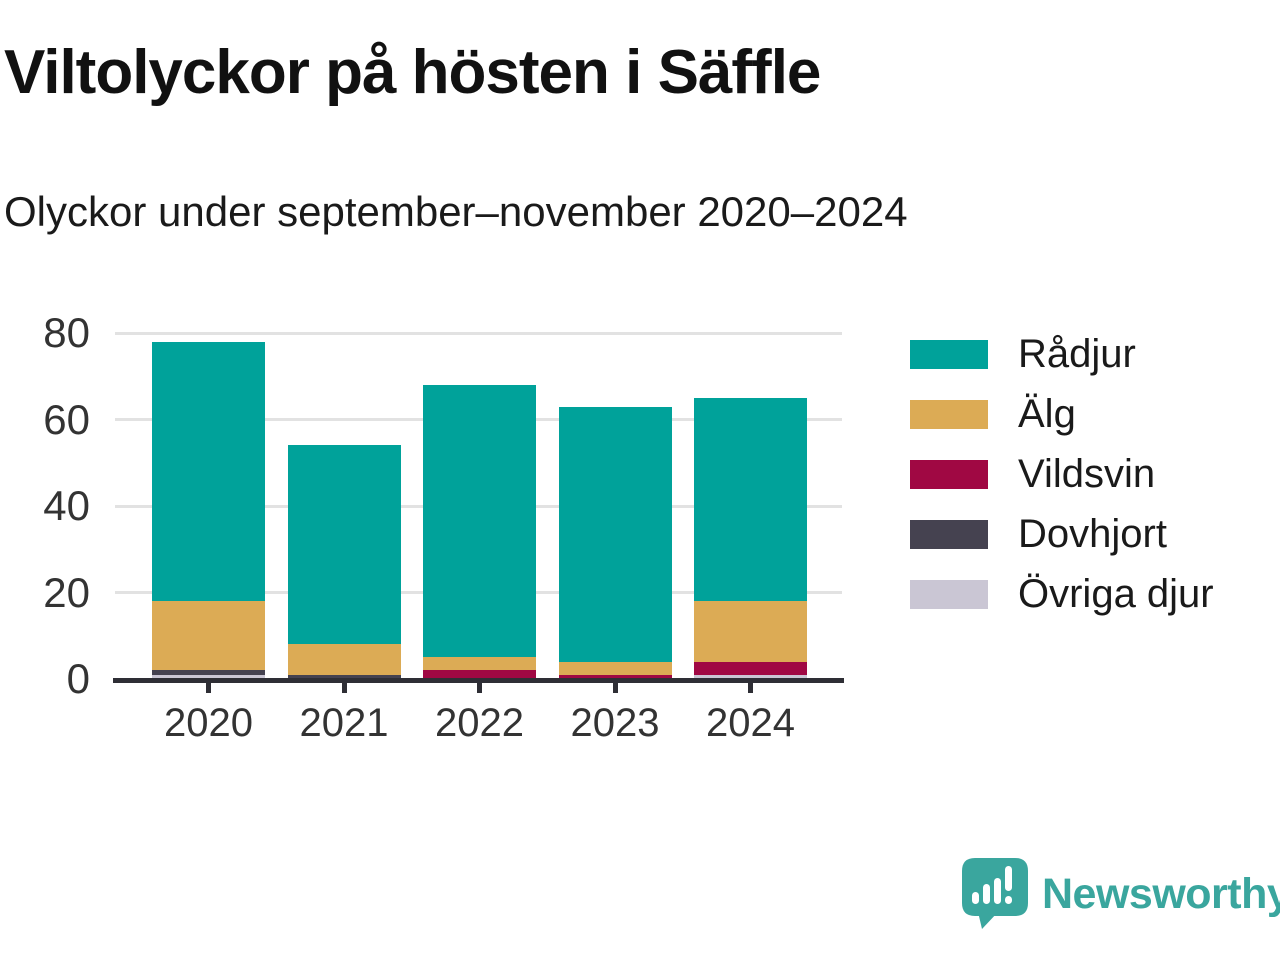 The image size is (1280, 960). What do you see at coordinates (478, 680) in the screenshot?
I see `x-axis-line` at bounding box center [478, 680].